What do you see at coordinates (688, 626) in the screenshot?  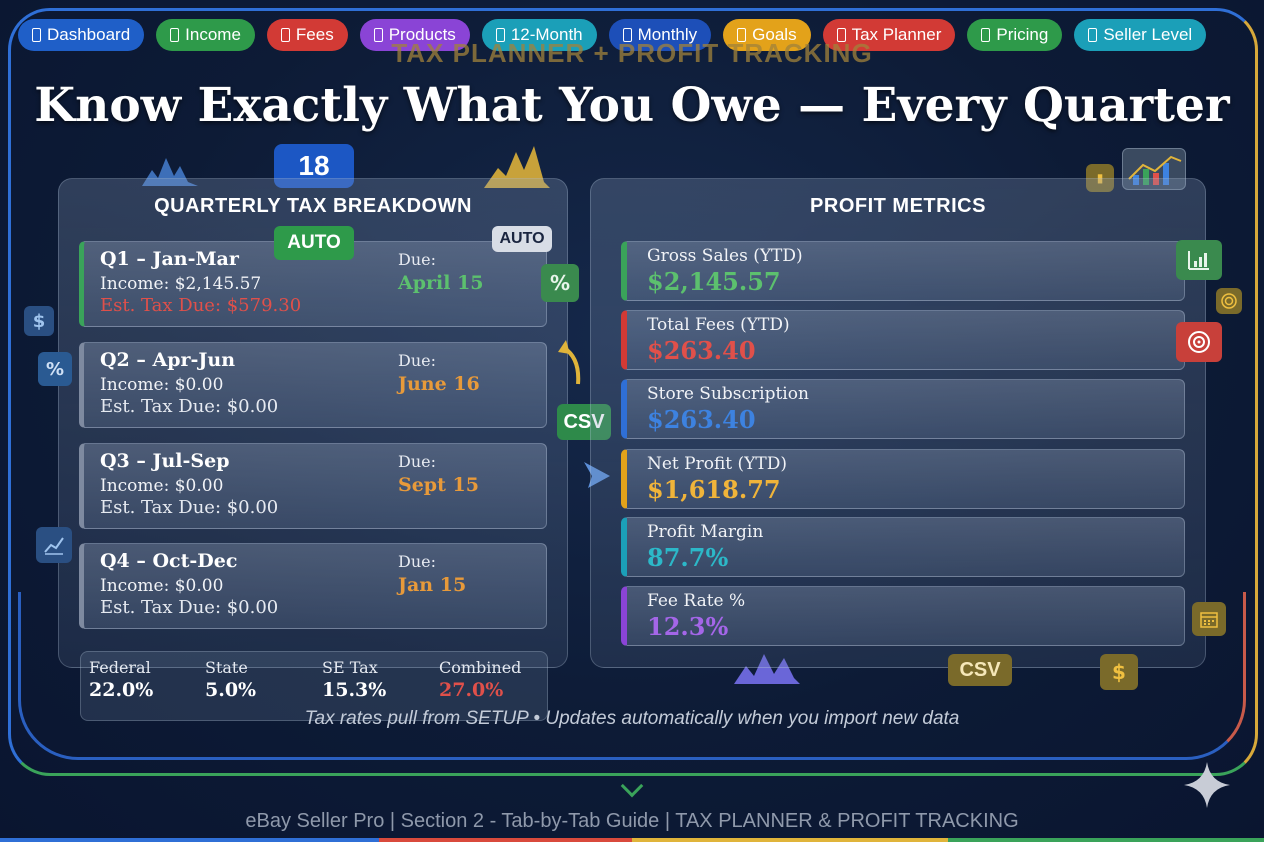 I see `metric-value: 12.3%` at bounding box center [688, 626].